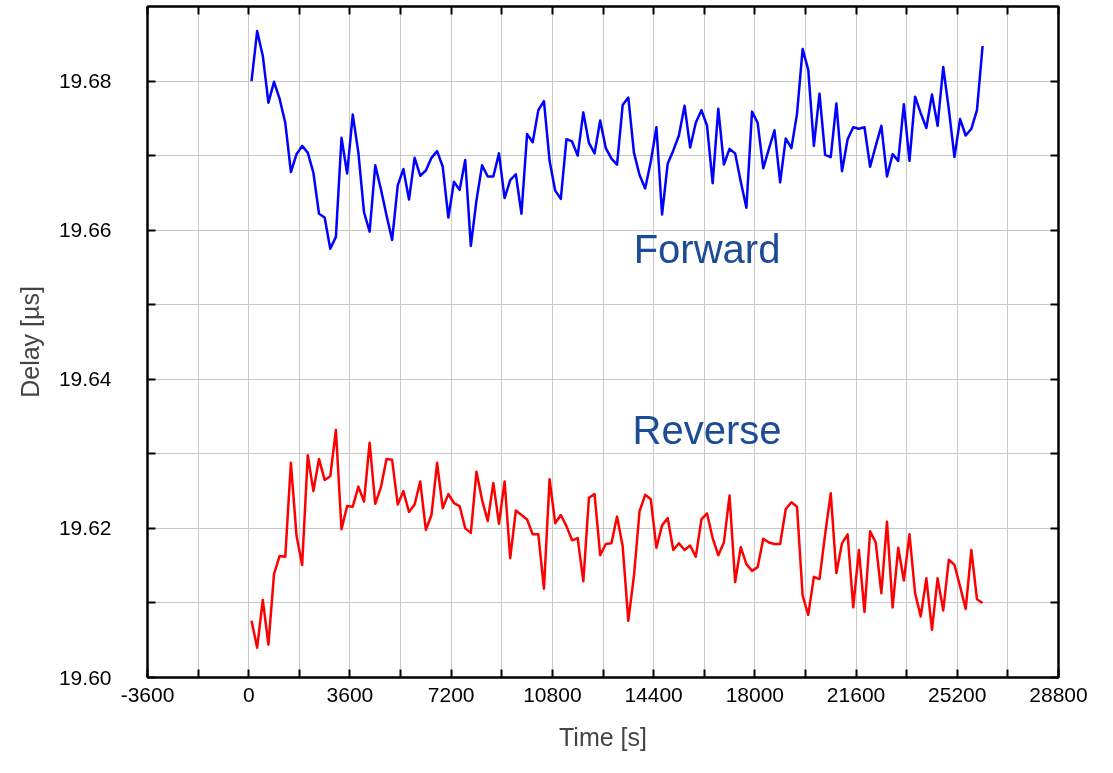 This screenshot has width=1113, height=773. Describe the element at coordinates (85, 677) in the screenshot. I see `y-tick-label: 19.60` at that location.